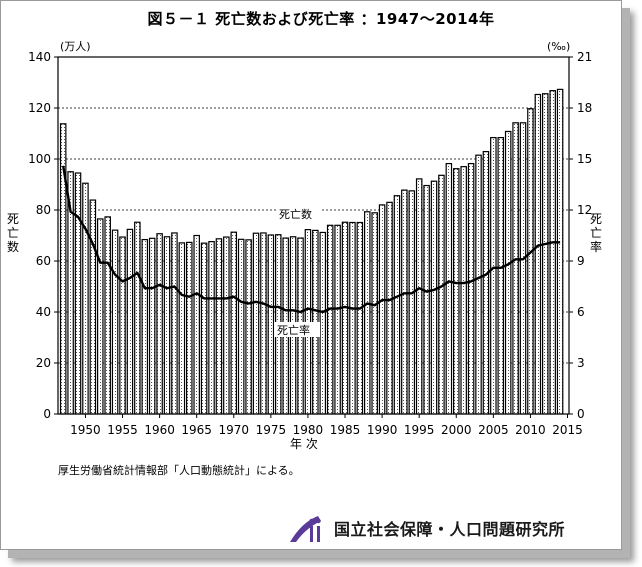 Image resolution: width=642 pixels, height=567 pixels. I want to click on bar-1992, so click(397, 305).